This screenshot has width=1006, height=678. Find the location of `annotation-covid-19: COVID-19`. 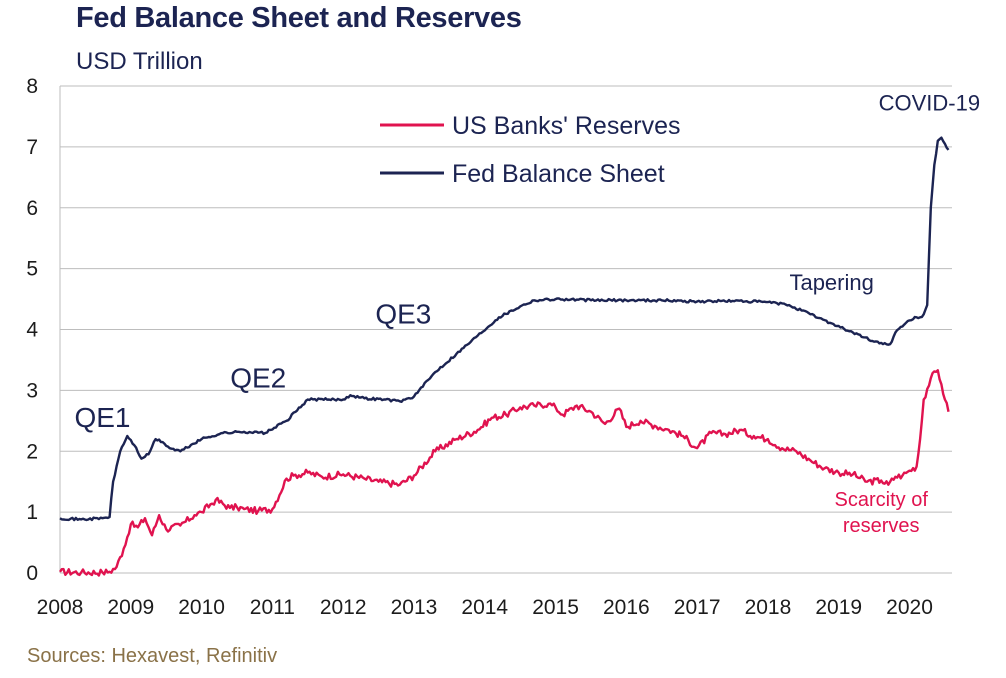

annotation-covid-19: COVID-19 is located at coordinates (929, 102).